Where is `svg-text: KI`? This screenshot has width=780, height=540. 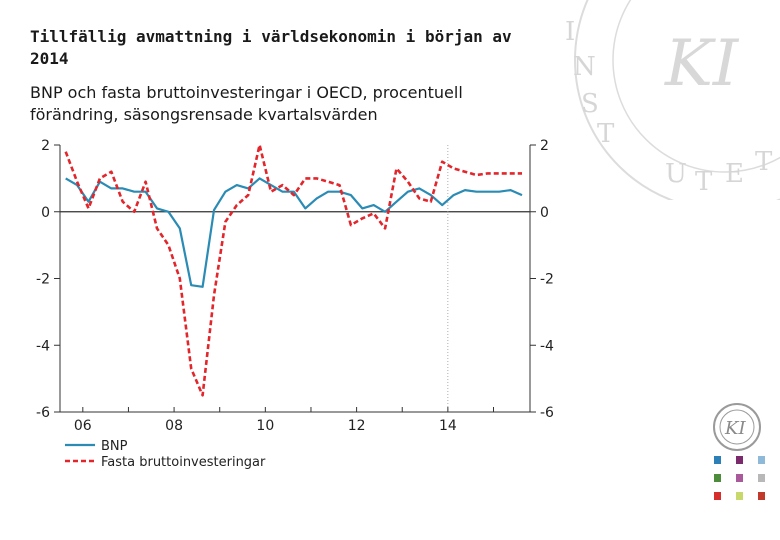 svg-text: KI is located at coordinates (735, 428).